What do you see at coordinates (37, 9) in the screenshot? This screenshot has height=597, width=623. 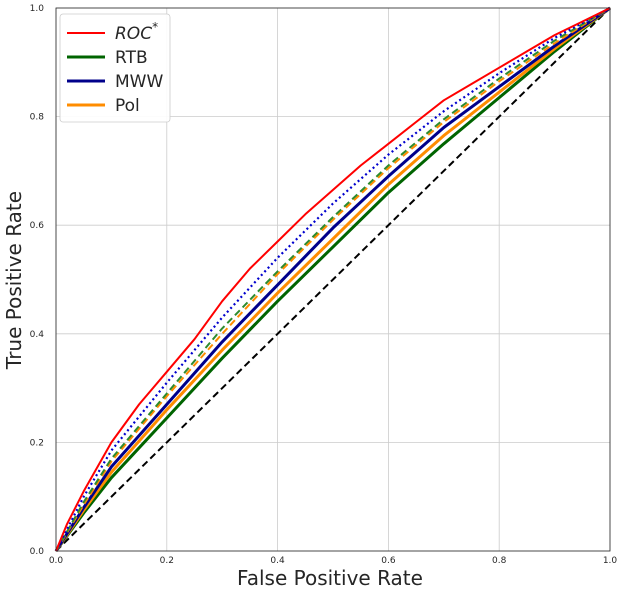 I see `y-tick-label-5: 1.0` at bounding box center [37, 9].